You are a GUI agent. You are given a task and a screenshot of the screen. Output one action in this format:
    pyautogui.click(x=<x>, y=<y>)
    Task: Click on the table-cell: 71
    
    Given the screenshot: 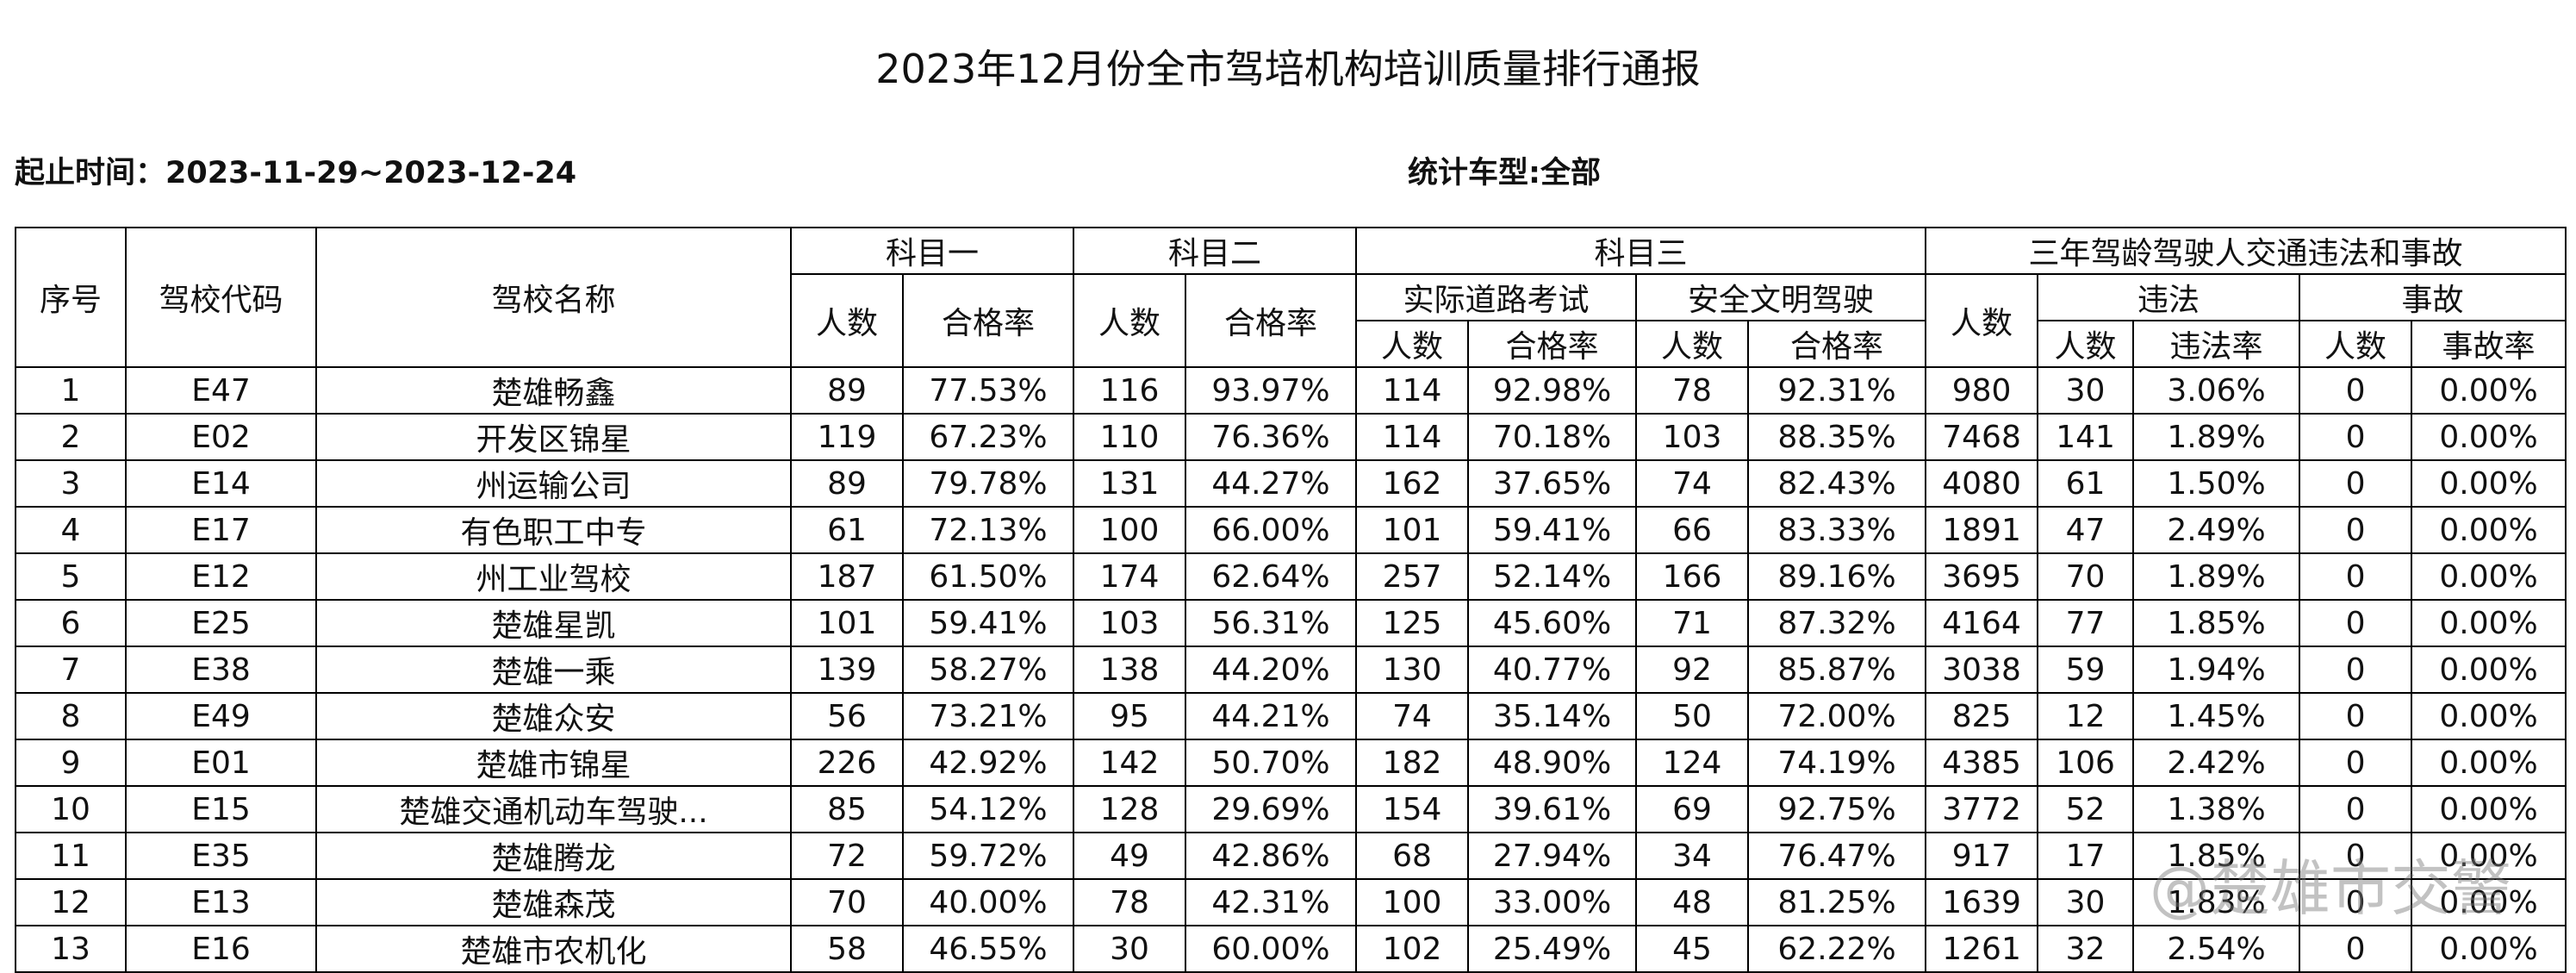 What is the action you would take?
    pyautogui.click(x=1693, y=623)
    